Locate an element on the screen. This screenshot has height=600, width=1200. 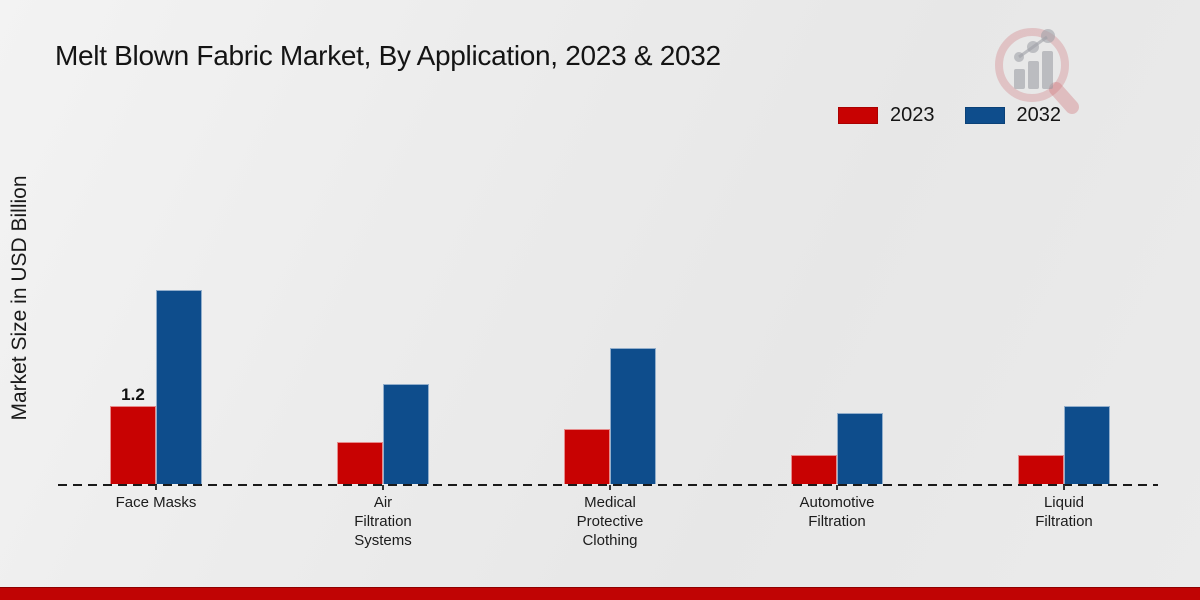
footer-stripe is located at coordinates (600, 593).